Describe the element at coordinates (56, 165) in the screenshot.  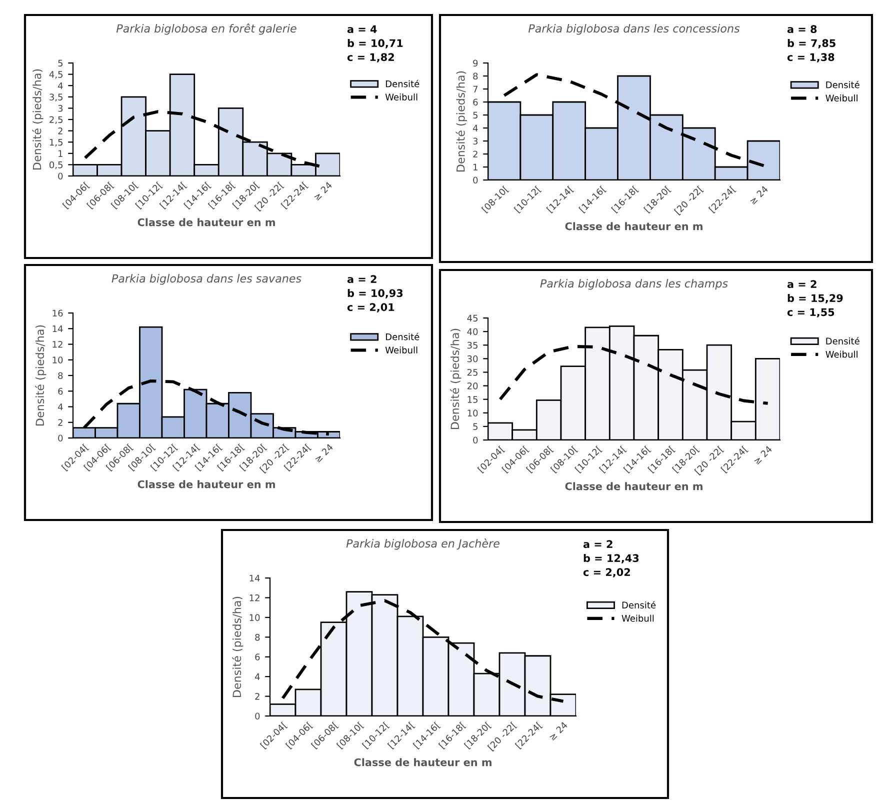
I see `y-tick-label: 0,5` at that location.